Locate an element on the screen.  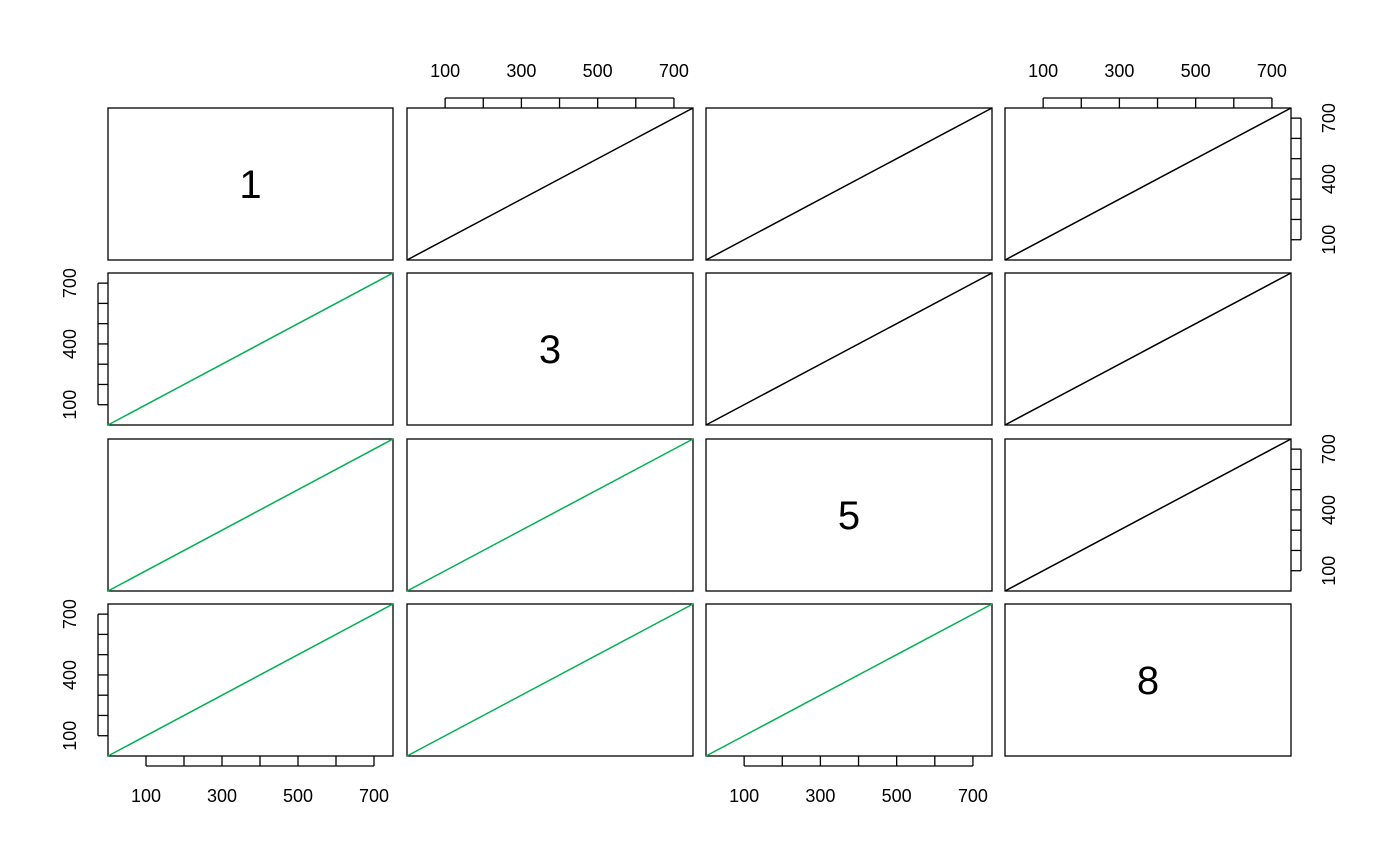
variable-label: 1 is located at coordinates (250, 185).